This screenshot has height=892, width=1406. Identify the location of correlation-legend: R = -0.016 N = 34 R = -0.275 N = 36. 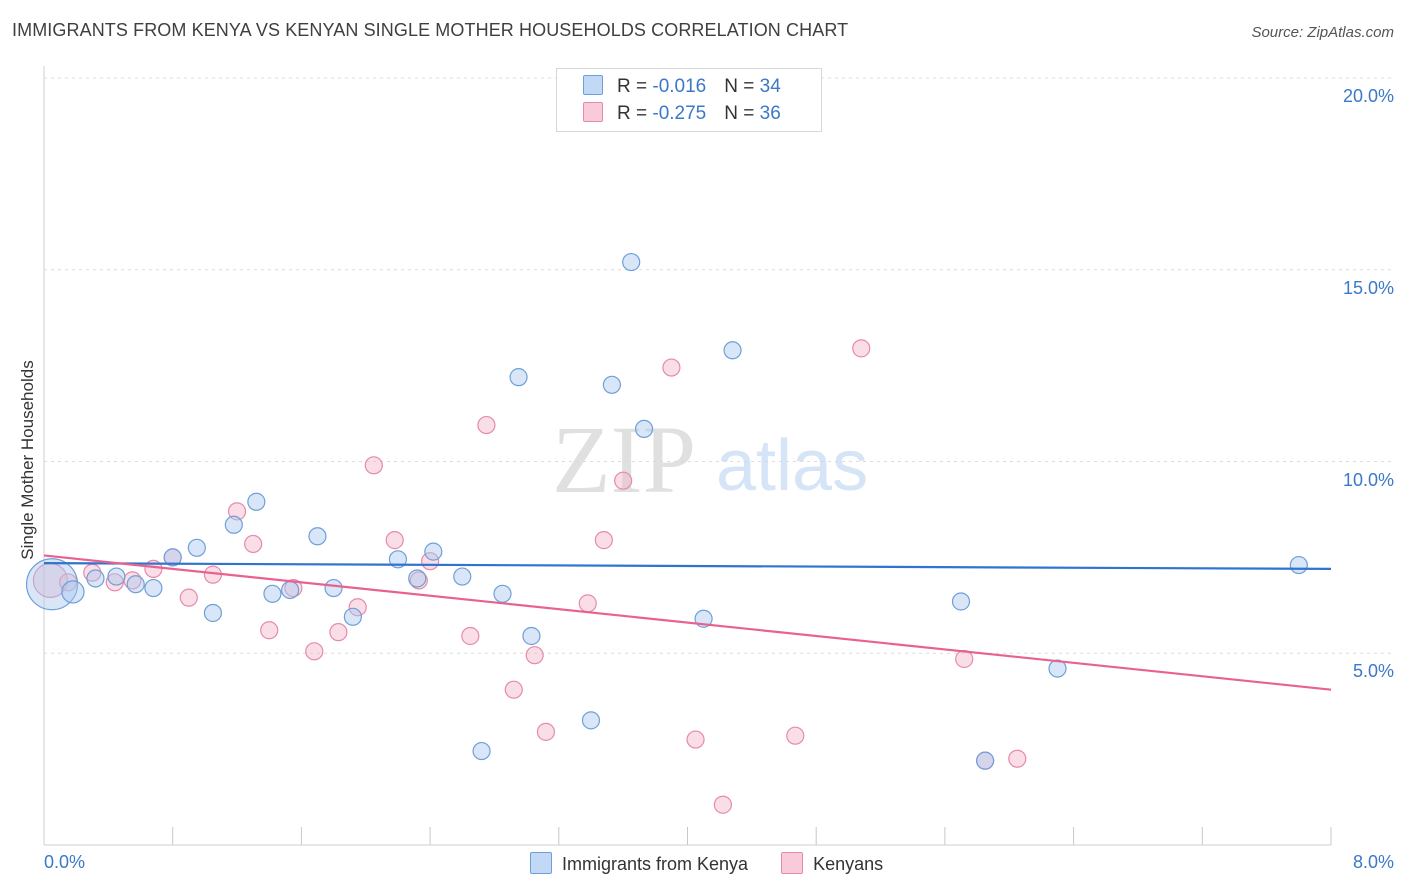
(689, 100).